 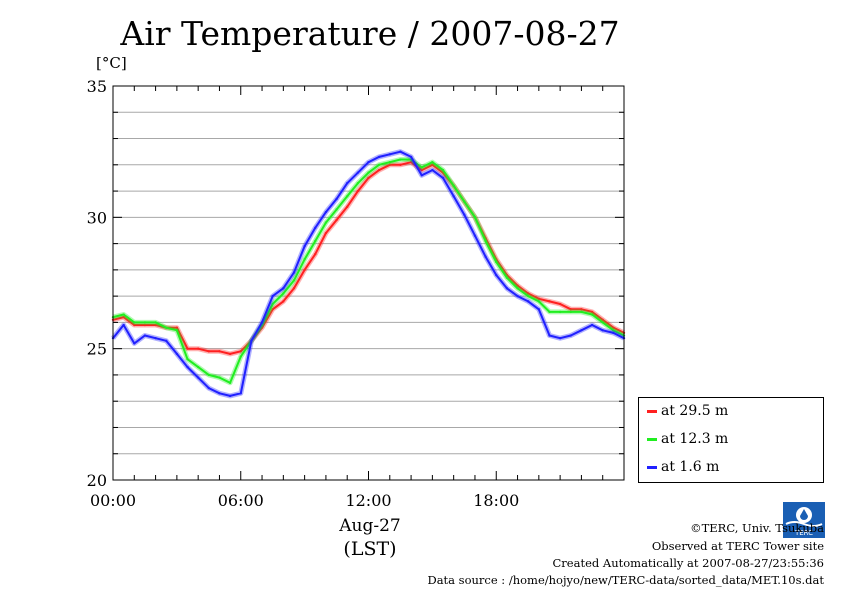 What do you see at coordinates (370, 526) in the screenshot?
I see `x-axis-date-label: Aug-27` at bounding box center [370, 526].